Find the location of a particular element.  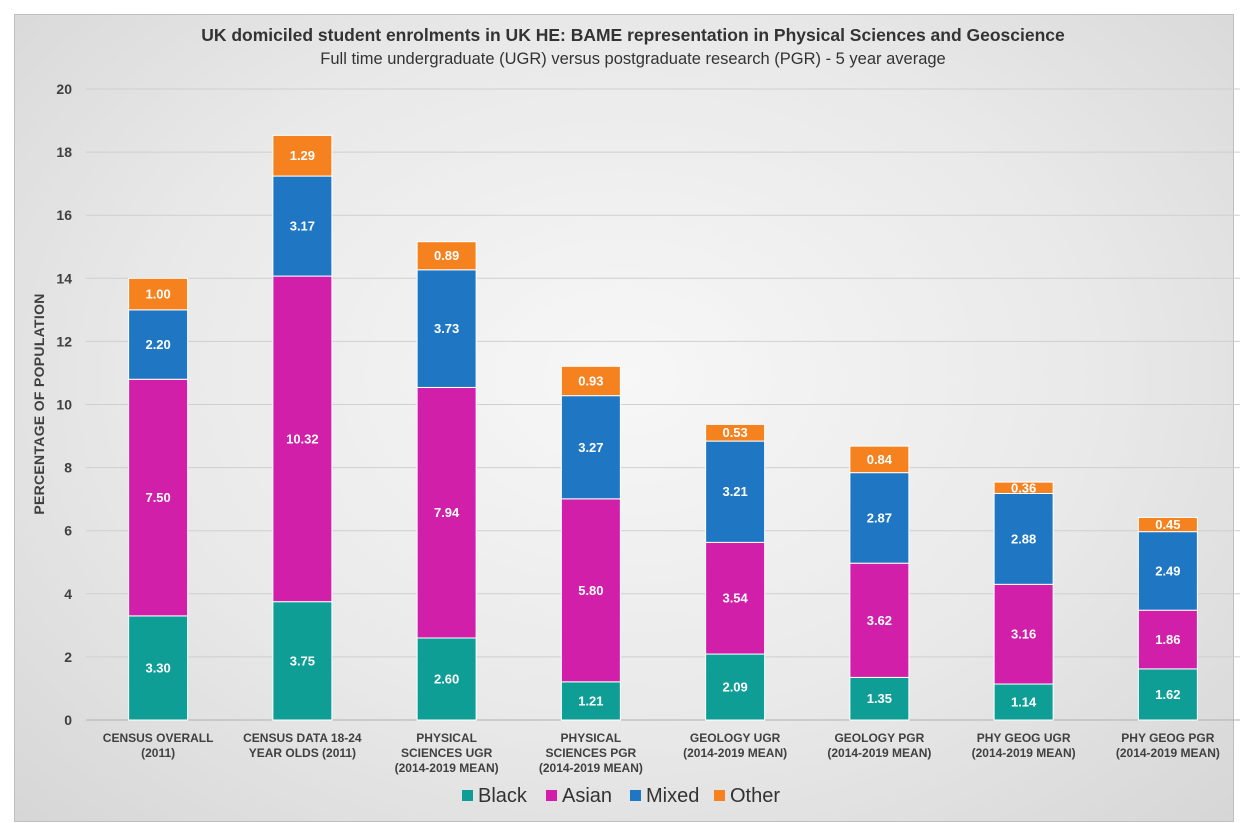

data-label: 0.53 is located at coordinates (734, 432).